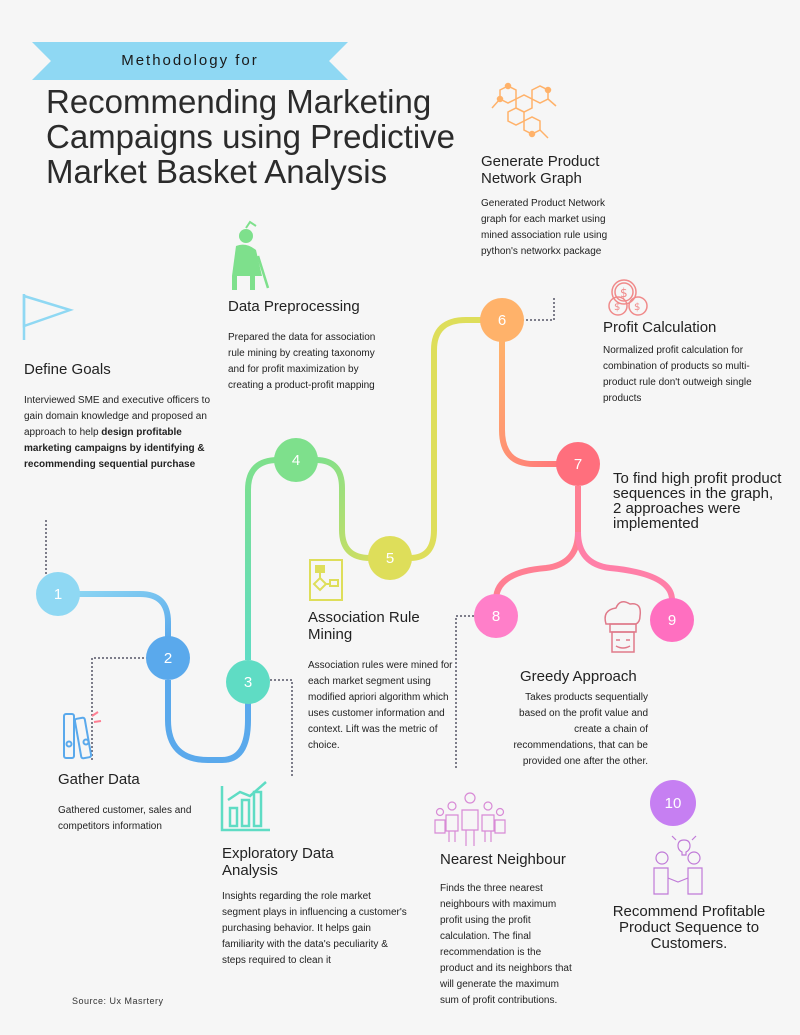 This screenshot has height=1035, width=800. Describe the element at coordinates (578, 464) in the screenshot. I see `node-7: 7` at that location.